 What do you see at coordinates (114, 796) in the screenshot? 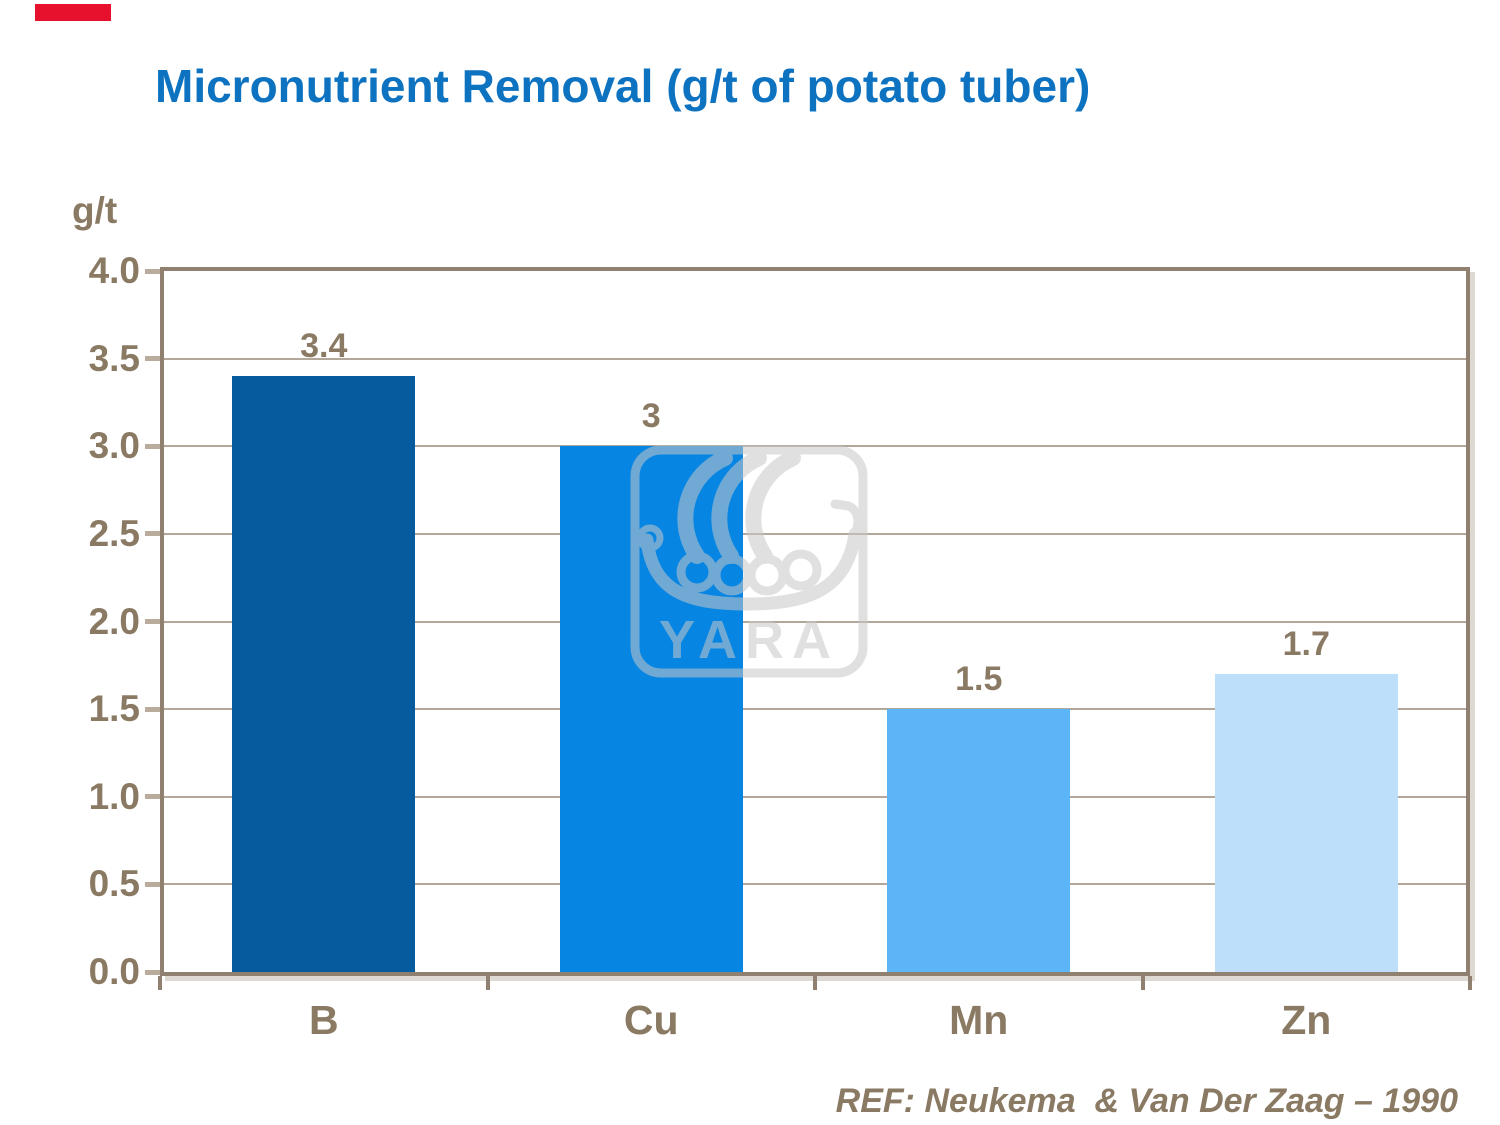
I see `y-axis-tick-label: 1.0` at bounding box center [114, 796].